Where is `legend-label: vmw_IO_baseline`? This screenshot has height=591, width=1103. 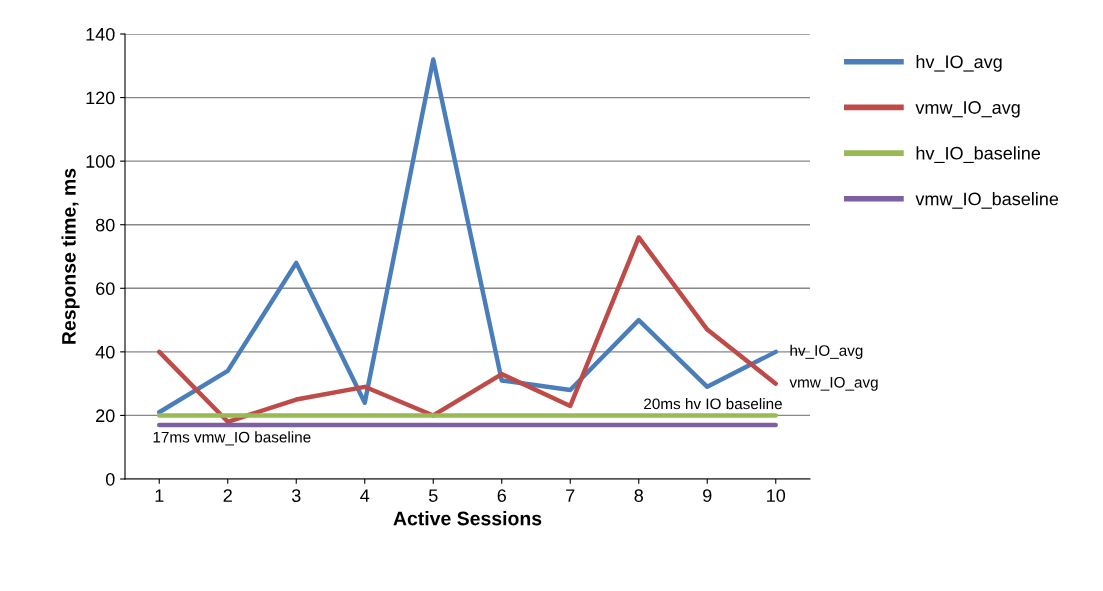
legend-label: vmw_IO_baseline is located at coordinates (987, 200).